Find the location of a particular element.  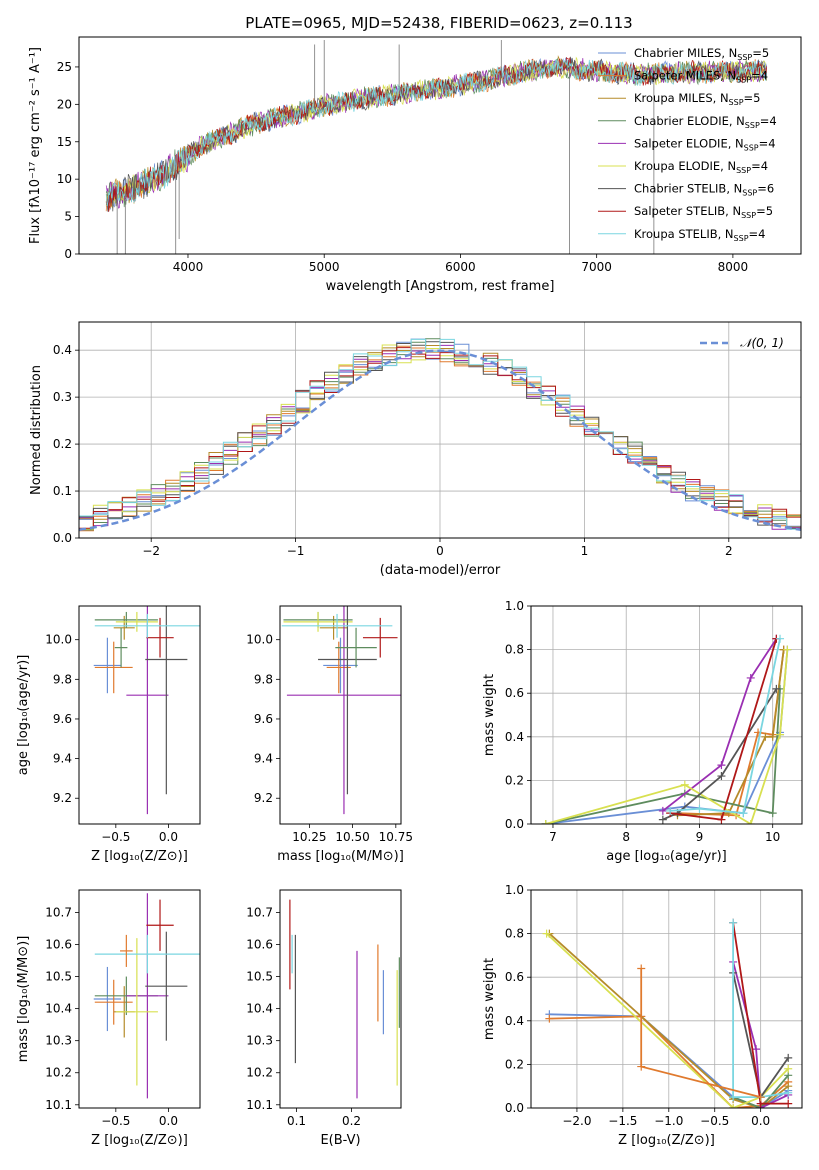

legend-label-main: Salpeter MILES, N is located at coordinates (685, 76).